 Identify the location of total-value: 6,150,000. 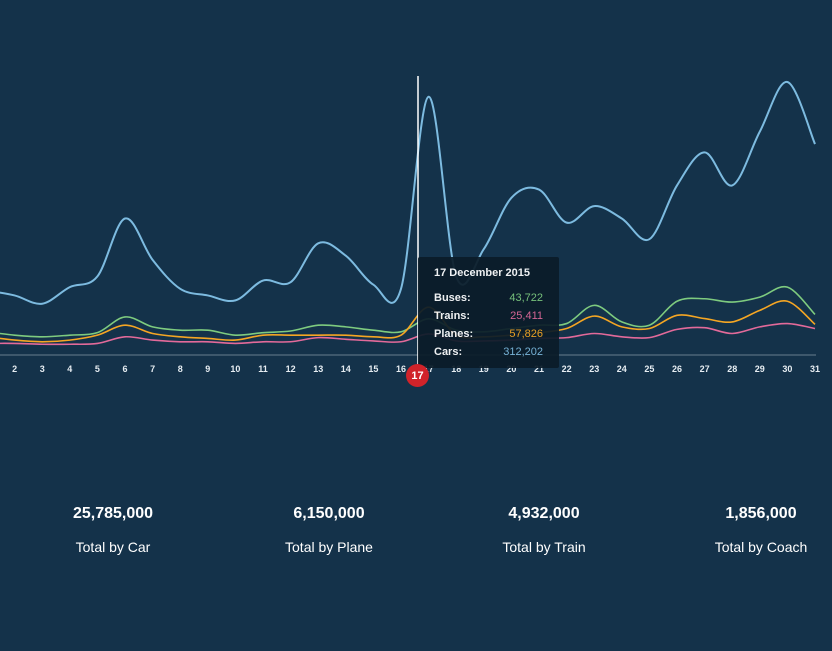
(329, 513).